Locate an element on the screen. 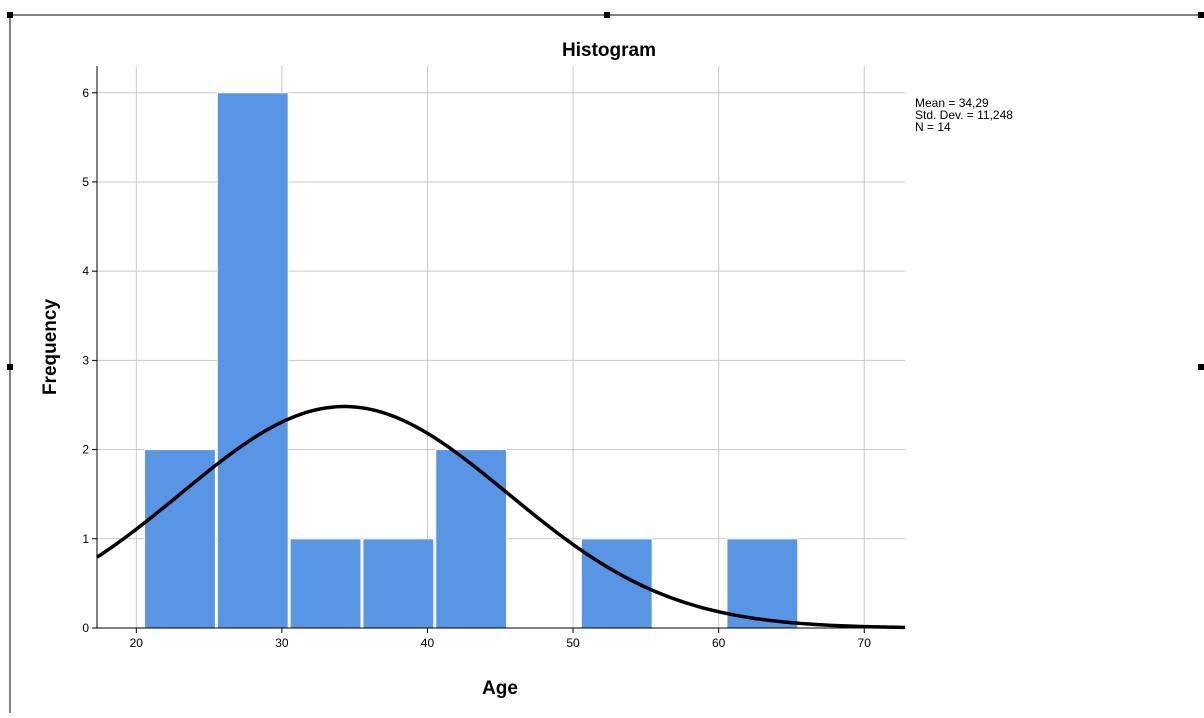  y-tick-label: 1 is located at coordinates (85, 539).